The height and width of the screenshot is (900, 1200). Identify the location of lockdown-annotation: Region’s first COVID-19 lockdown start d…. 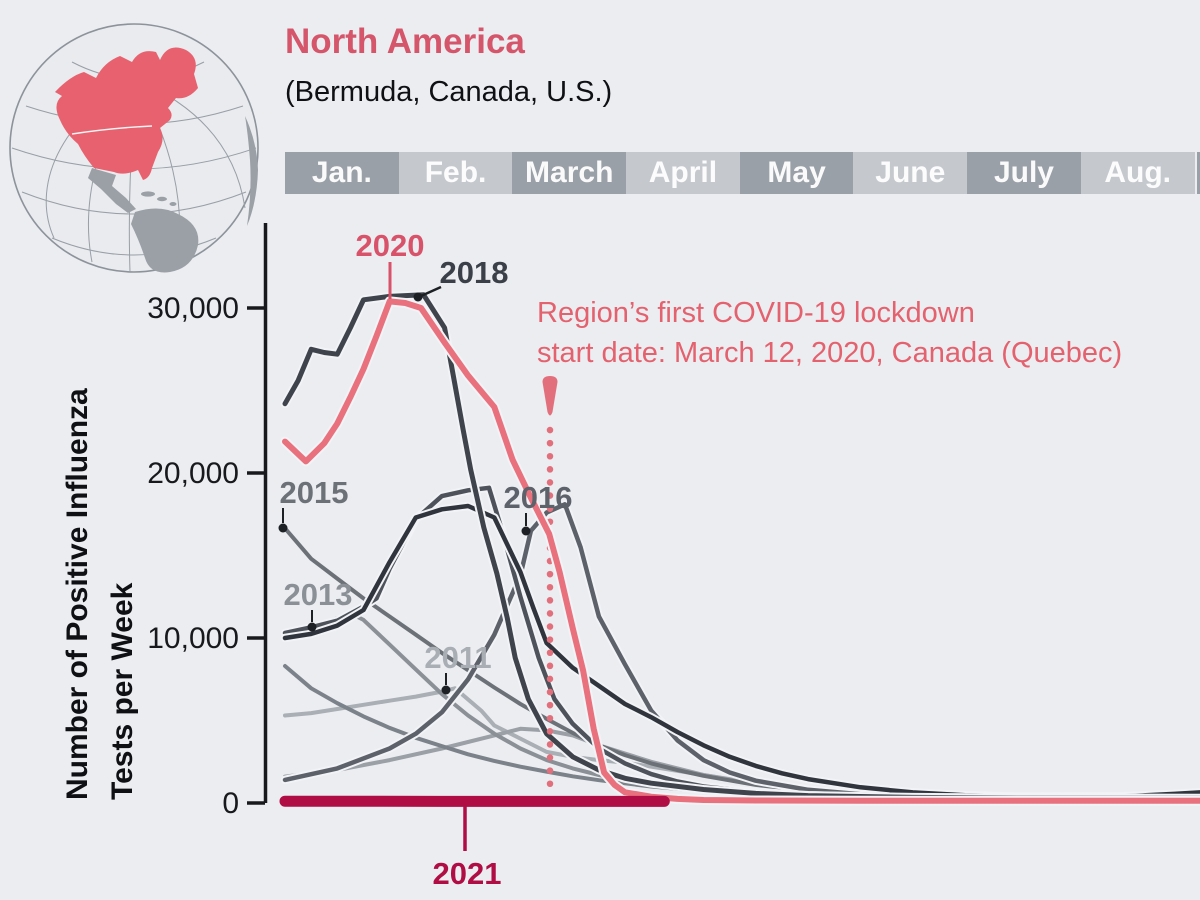
(829, 333).